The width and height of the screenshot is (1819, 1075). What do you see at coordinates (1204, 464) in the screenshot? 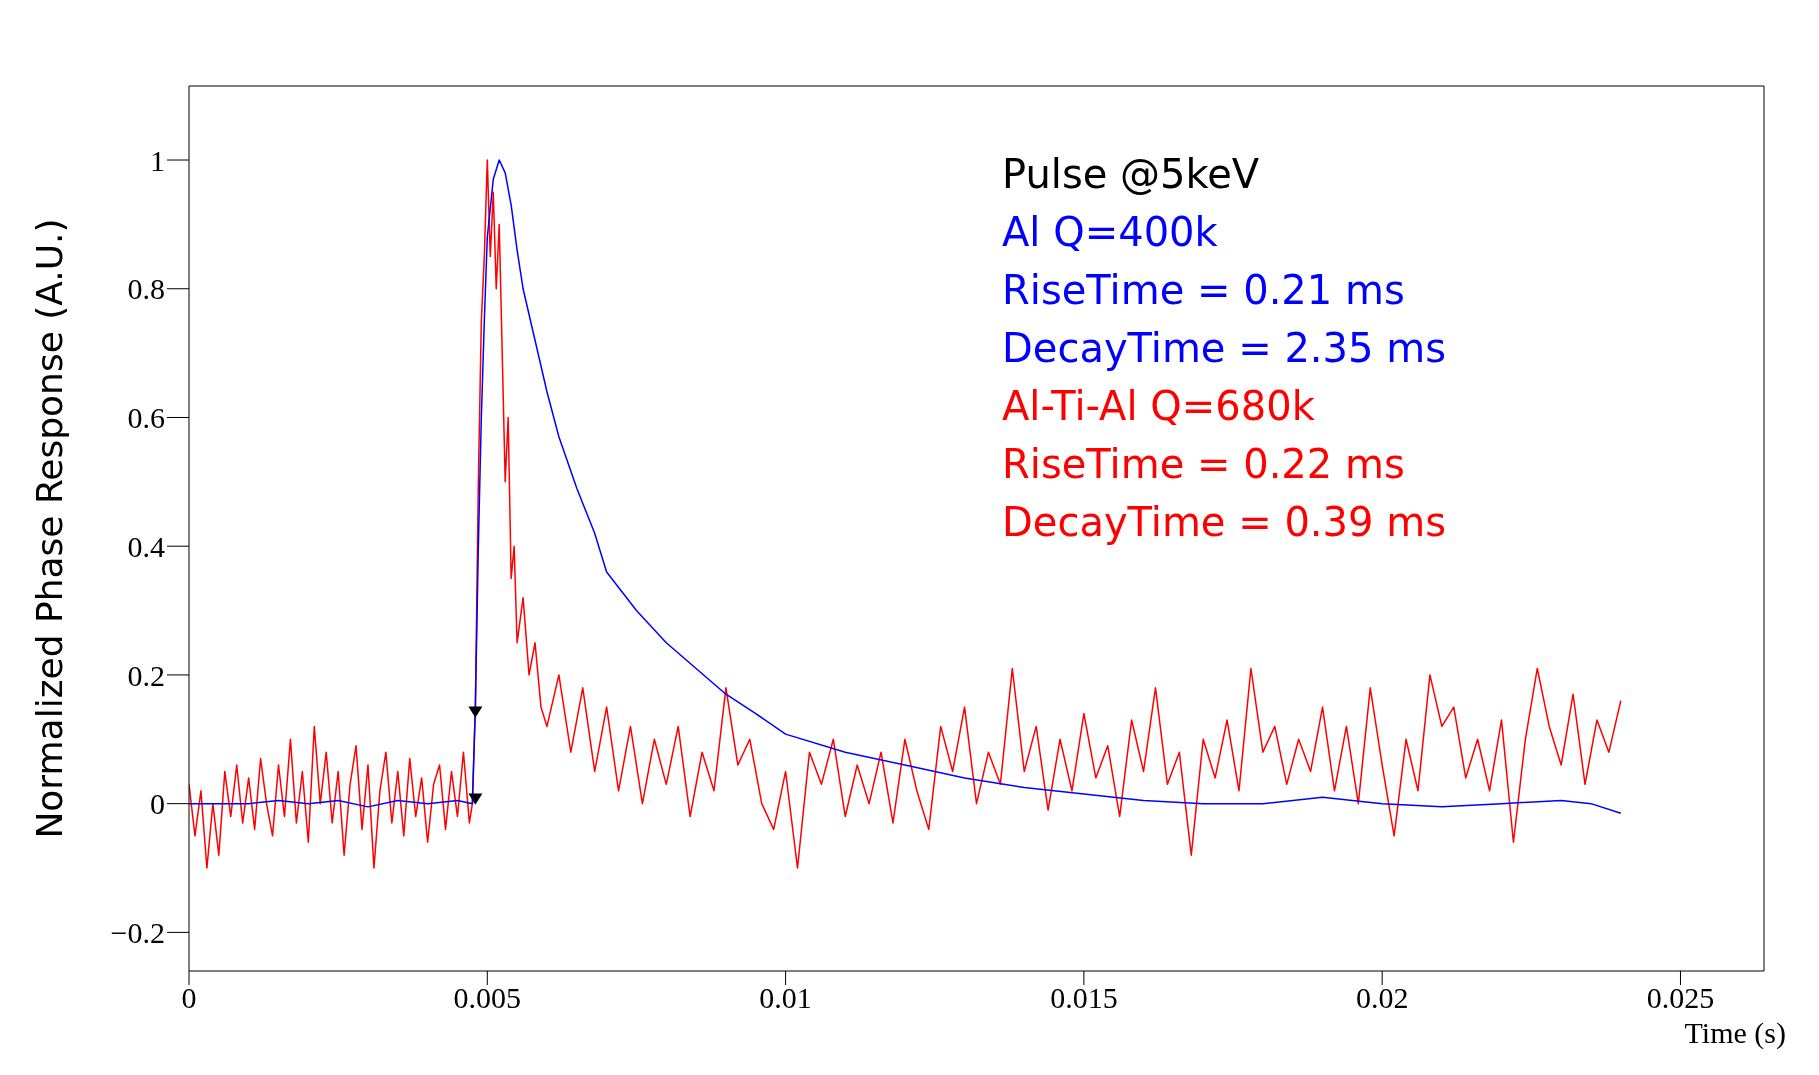
I see `annotation: RiseTime = 0.22 ms` at bounding box center [1204, 464].